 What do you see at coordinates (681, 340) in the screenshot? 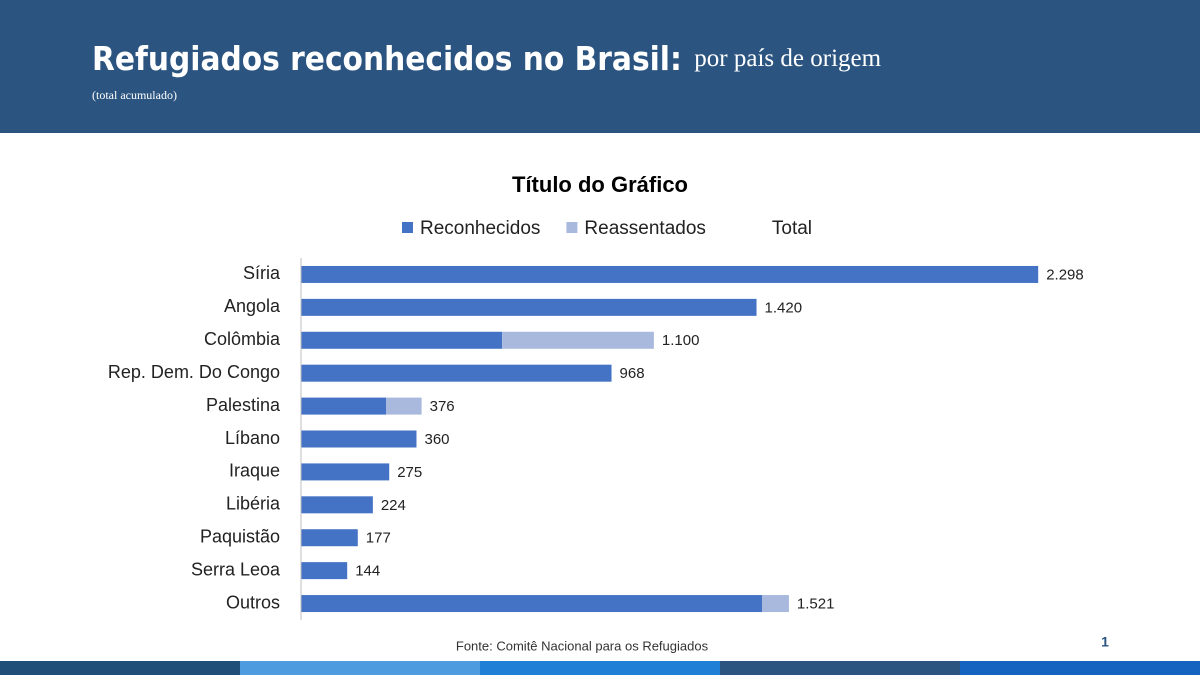
I see `data-label: 1.100` at bounding box center [681, 340].